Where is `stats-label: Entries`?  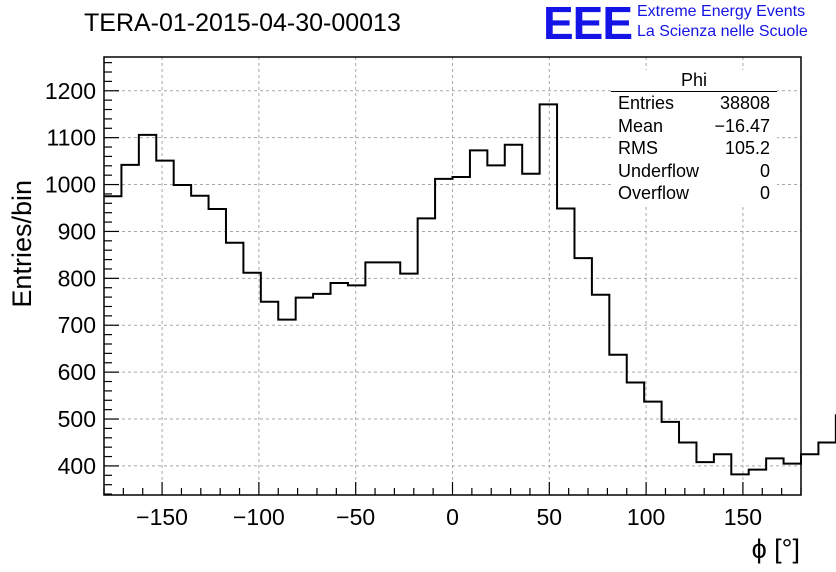 stats-label: Entries is located at coordinates (646, 103).